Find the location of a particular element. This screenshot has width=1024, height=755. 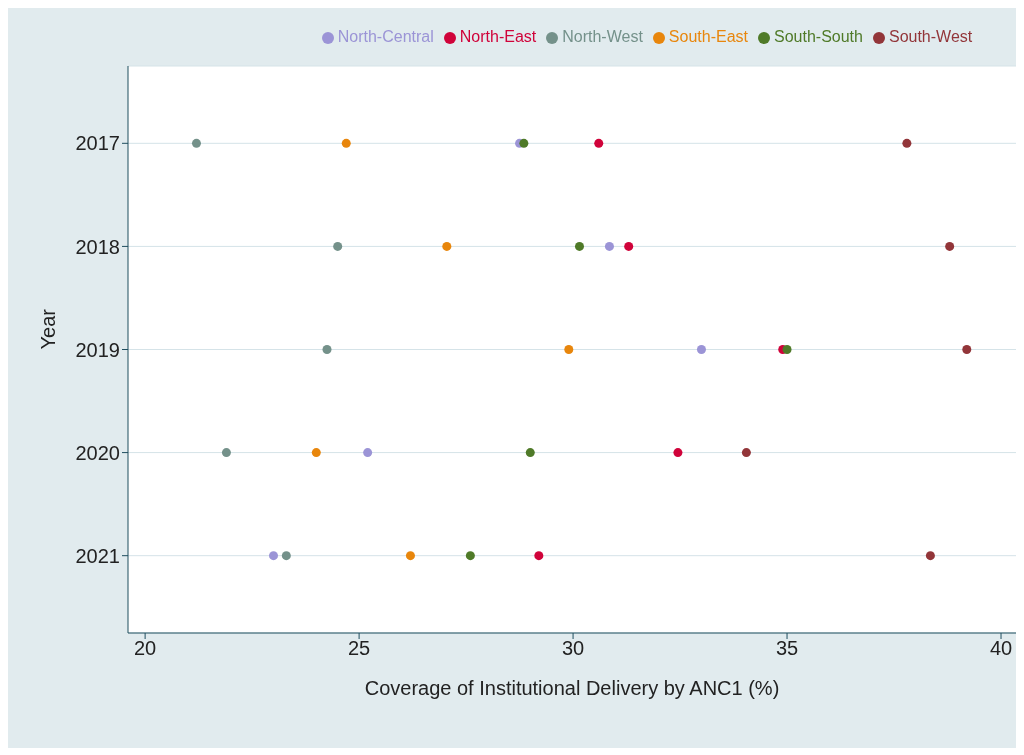

x-tick-label: 25 is located at coordinates (359, 648).